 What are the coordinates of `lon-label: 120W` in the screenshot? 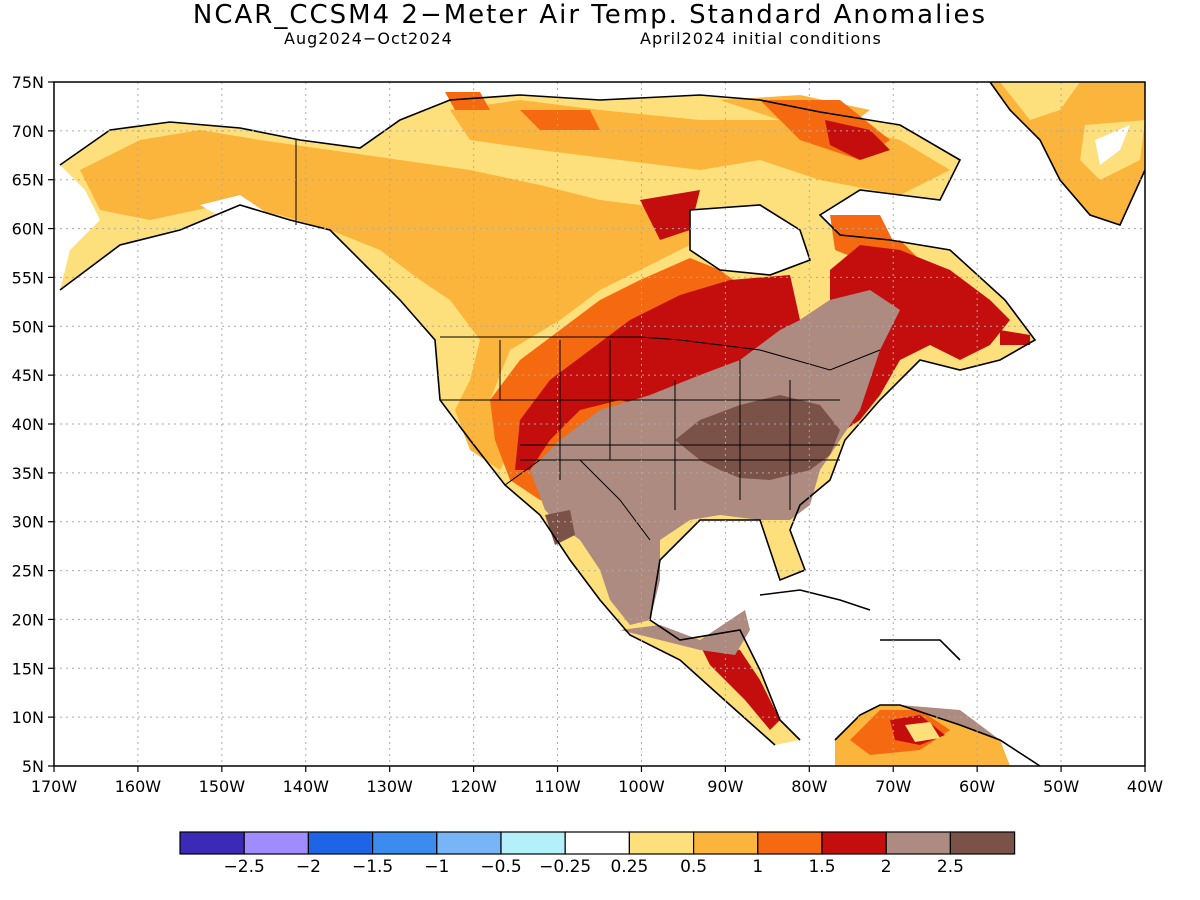 It's located at (473, 786).